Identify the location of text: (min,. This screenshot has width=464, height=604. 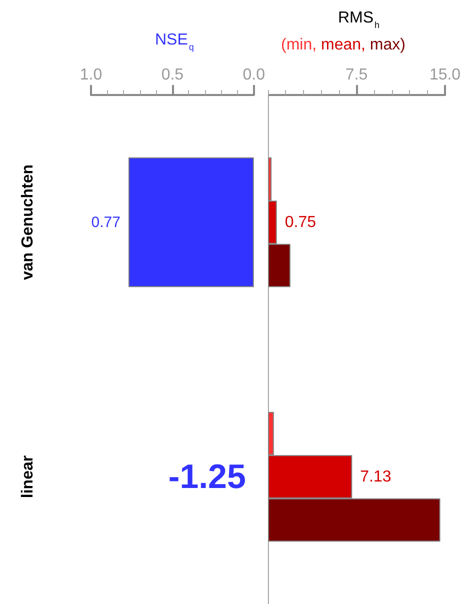
(299, 45).